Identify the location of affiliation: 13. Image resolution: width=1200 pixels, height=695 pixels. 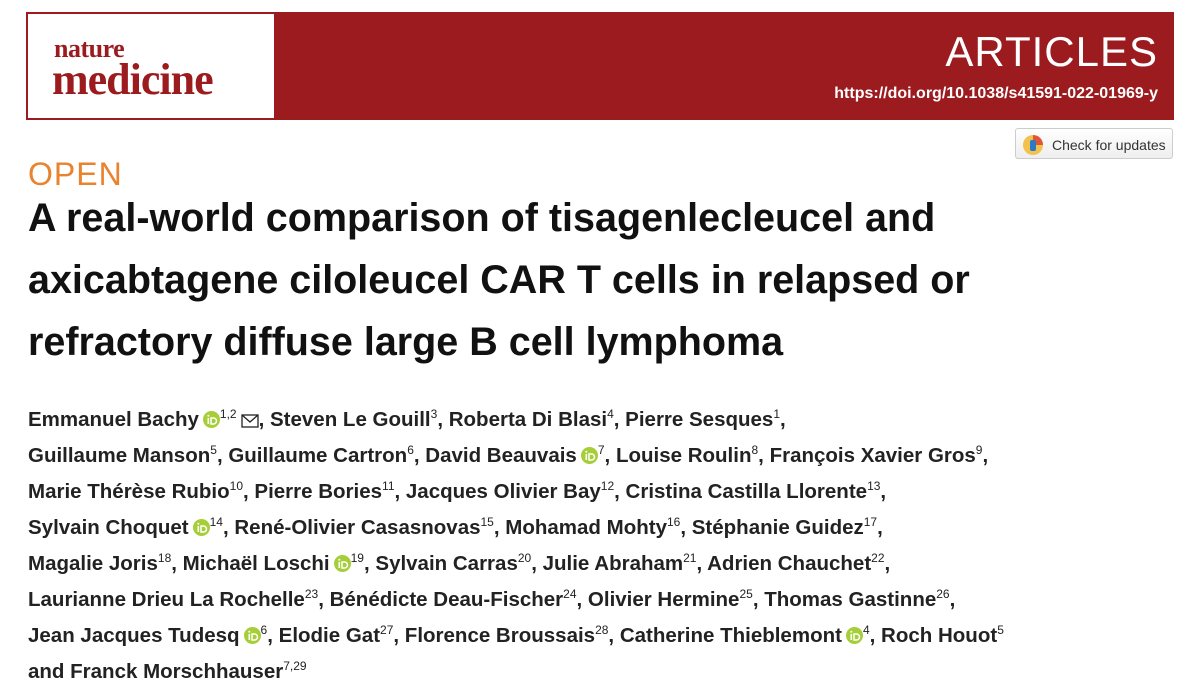
(874, 486).